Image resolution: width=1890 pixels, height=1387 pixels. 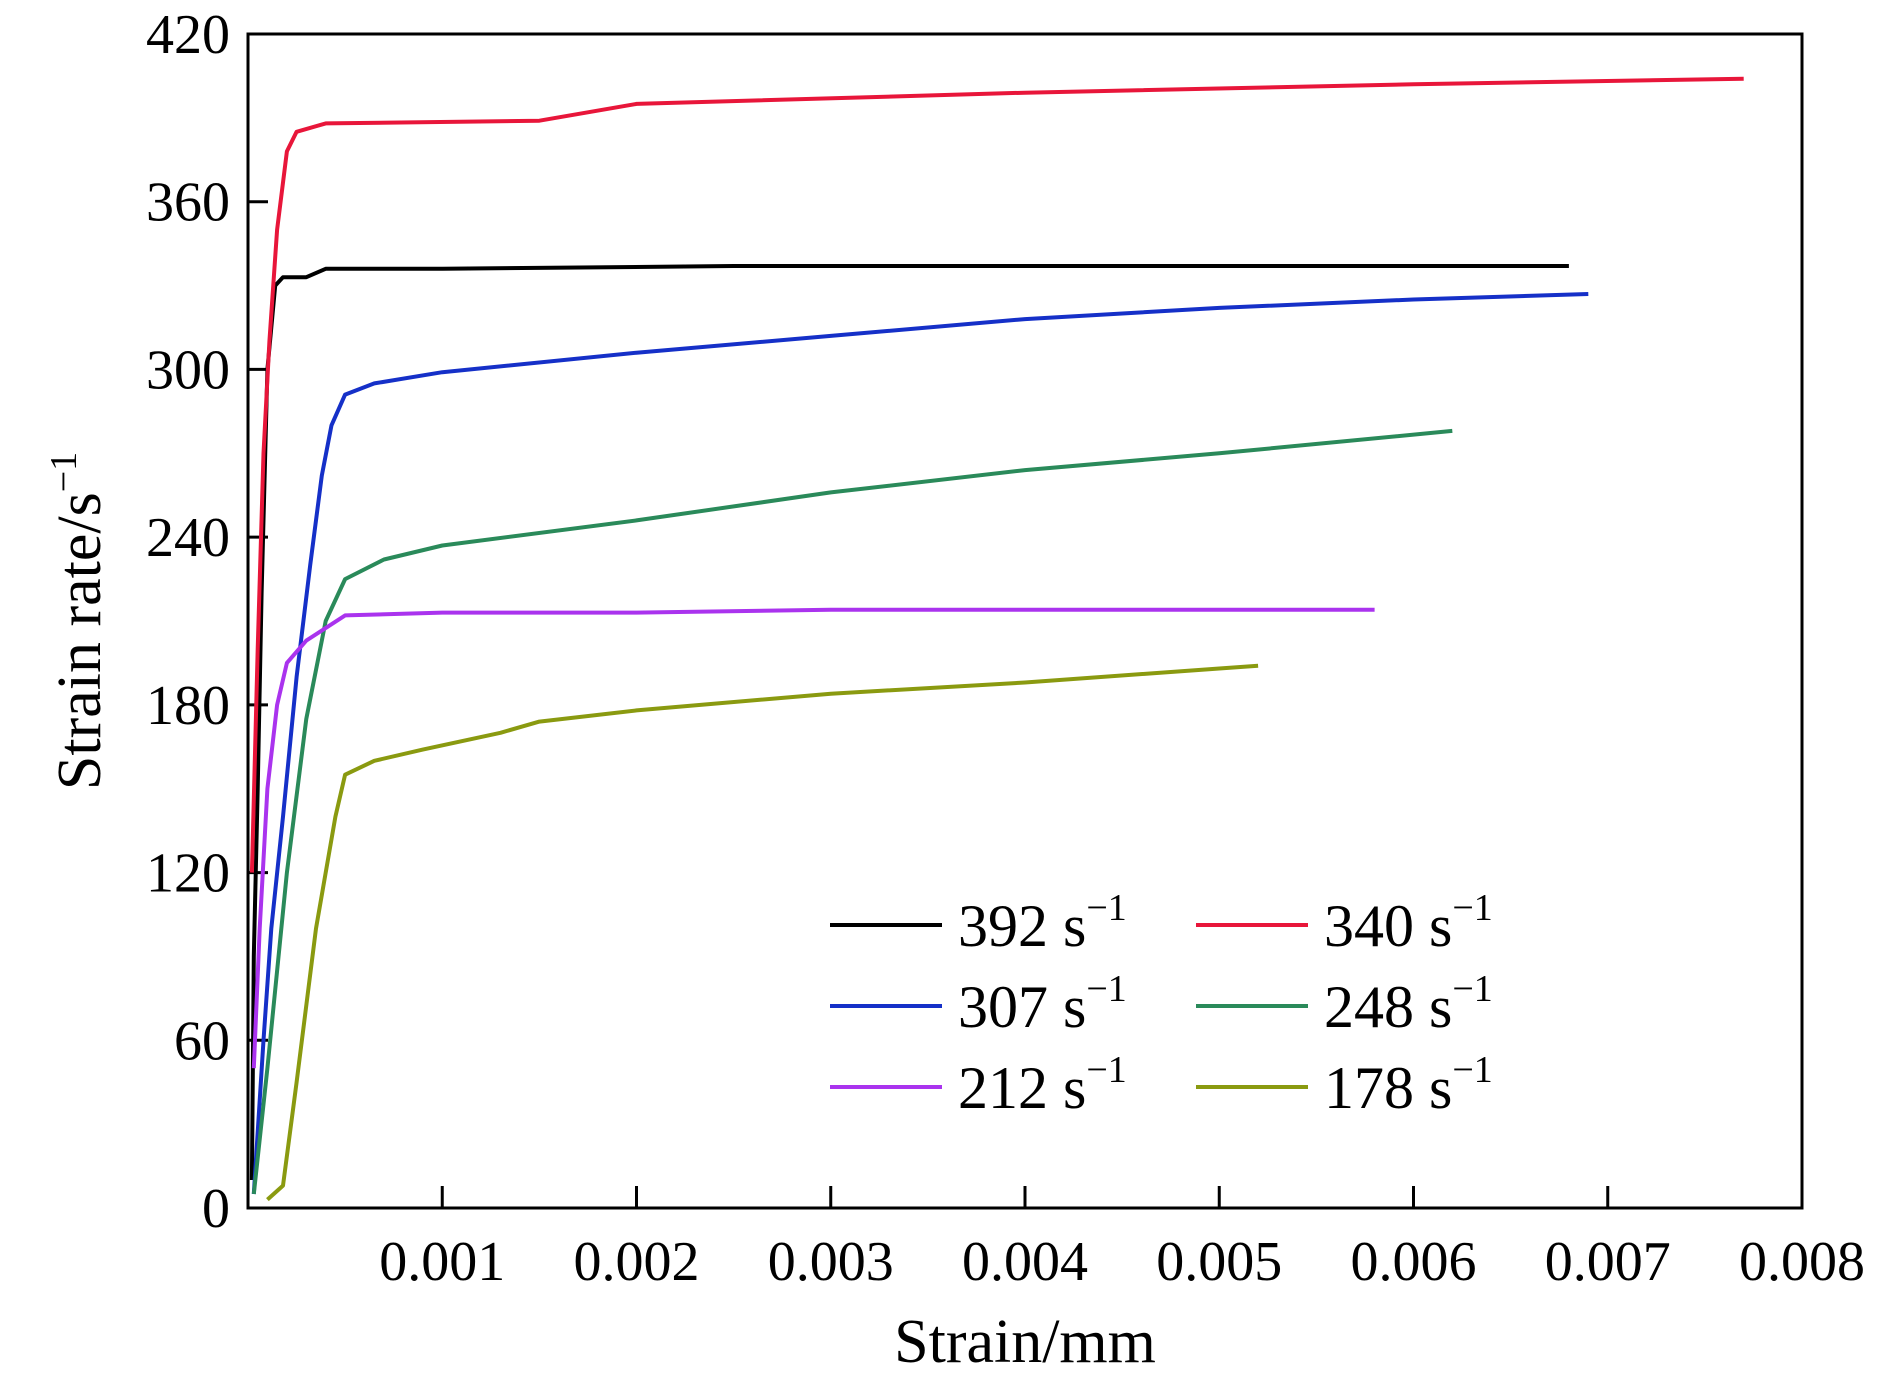 What do you see at coordinates (1219, 1262) in the screenshot?
I see `x-tick-label: 0.005` at bounding box center [1219, 1262].